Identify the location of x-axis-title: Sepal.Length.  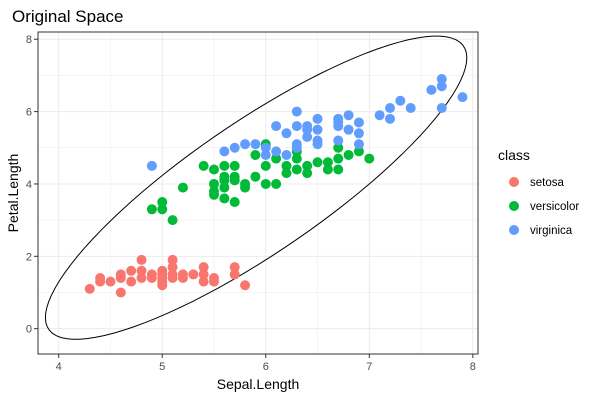
(258, 384).